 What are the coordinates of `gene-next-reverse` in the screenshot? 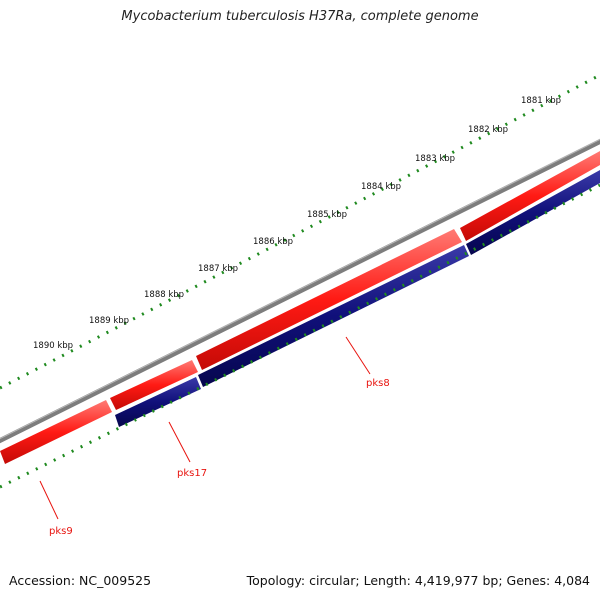 It's located at (533, 212).